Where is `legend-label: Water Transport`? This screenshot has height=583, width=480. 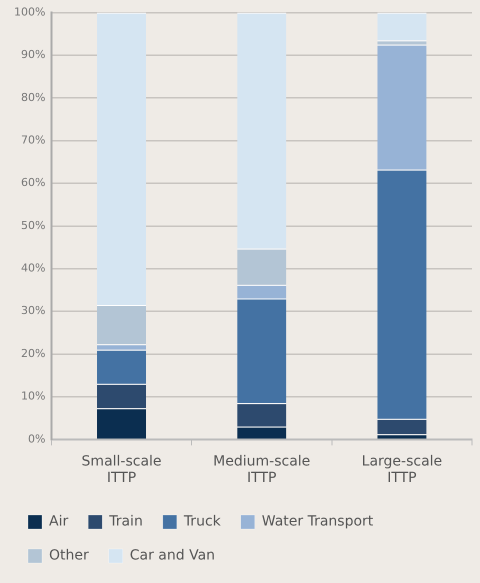
legend-label: Water Transport is located at coordinates (318, 522).